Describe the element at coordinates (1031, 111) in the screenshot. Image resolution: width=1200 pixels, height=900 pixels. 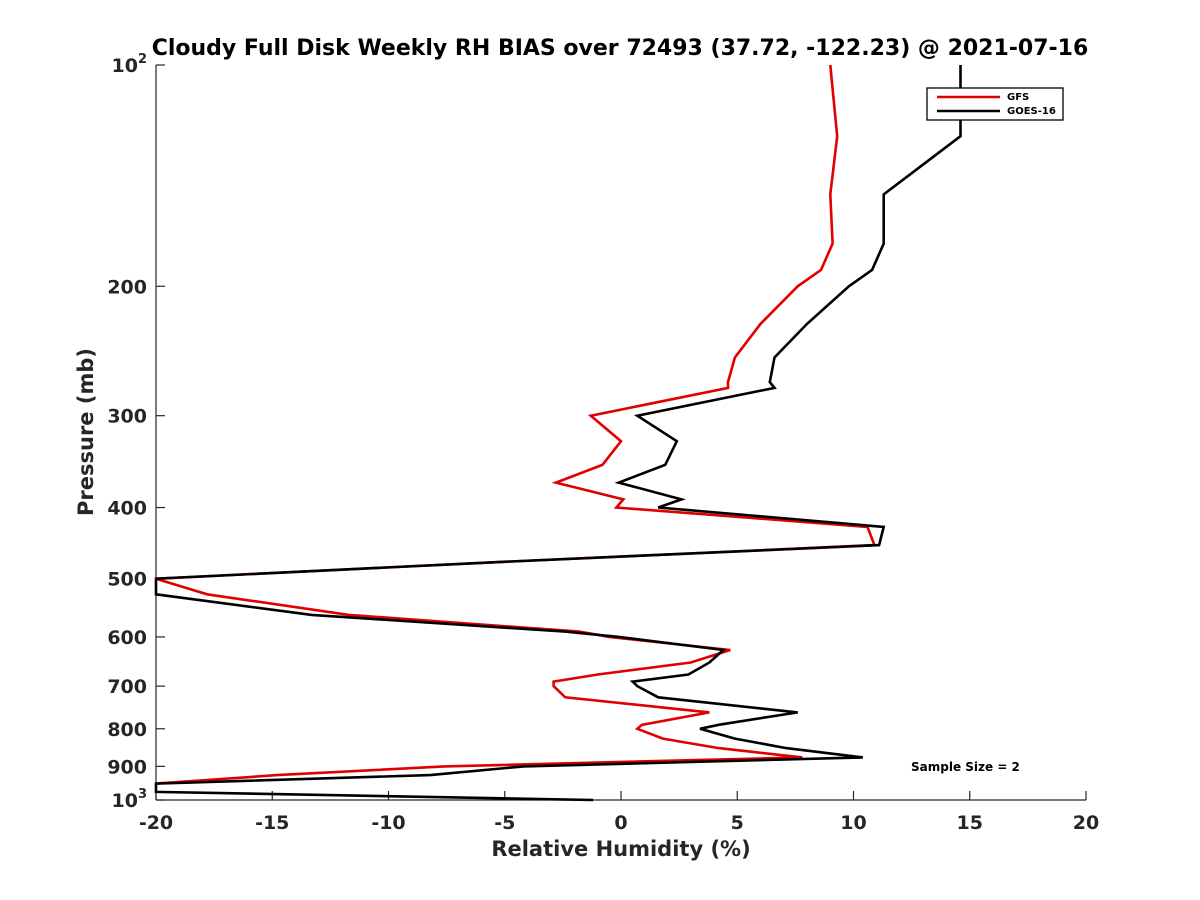
I see `legend-label-goes16: GOES-16` at that location.